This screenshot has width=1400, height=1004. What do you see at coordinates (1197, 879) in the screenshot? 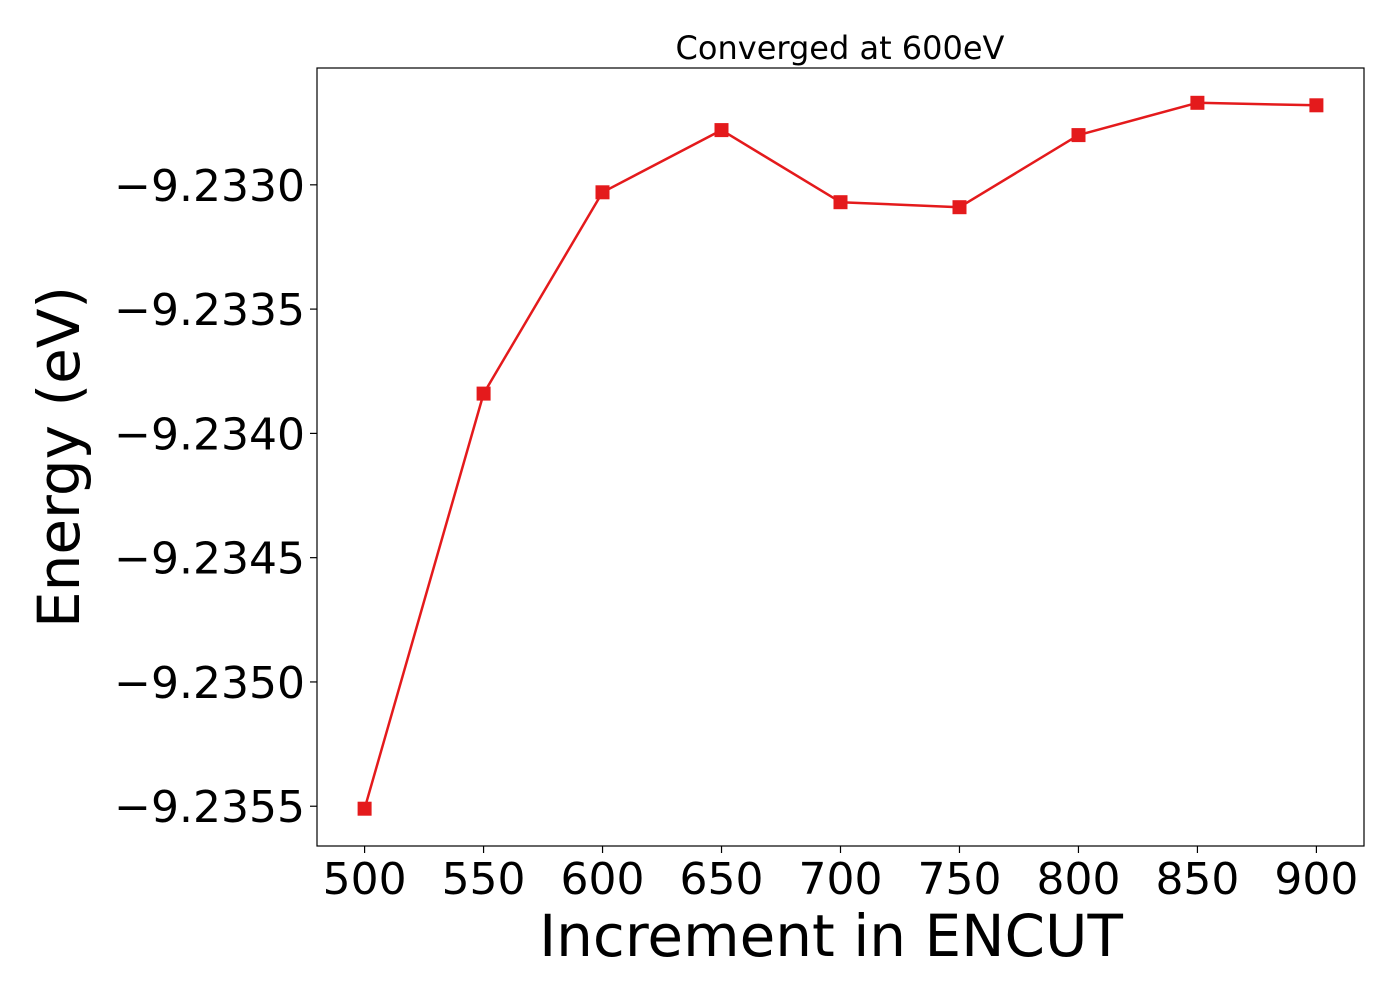
I see `x-tick-label: 850` at bounding box center [1197, 879].